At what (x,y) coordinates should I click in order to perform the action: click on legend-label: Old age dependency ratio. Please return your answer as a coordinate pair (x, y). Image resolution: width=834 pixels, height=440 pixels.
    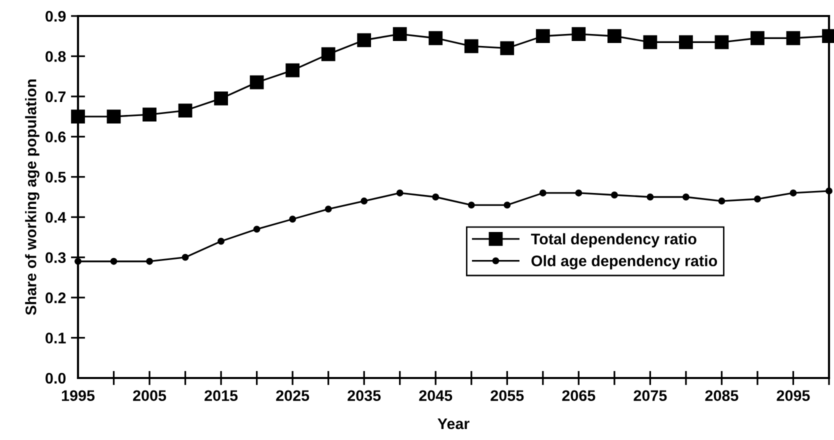
    Looking at the image, I should click on (624, 262).